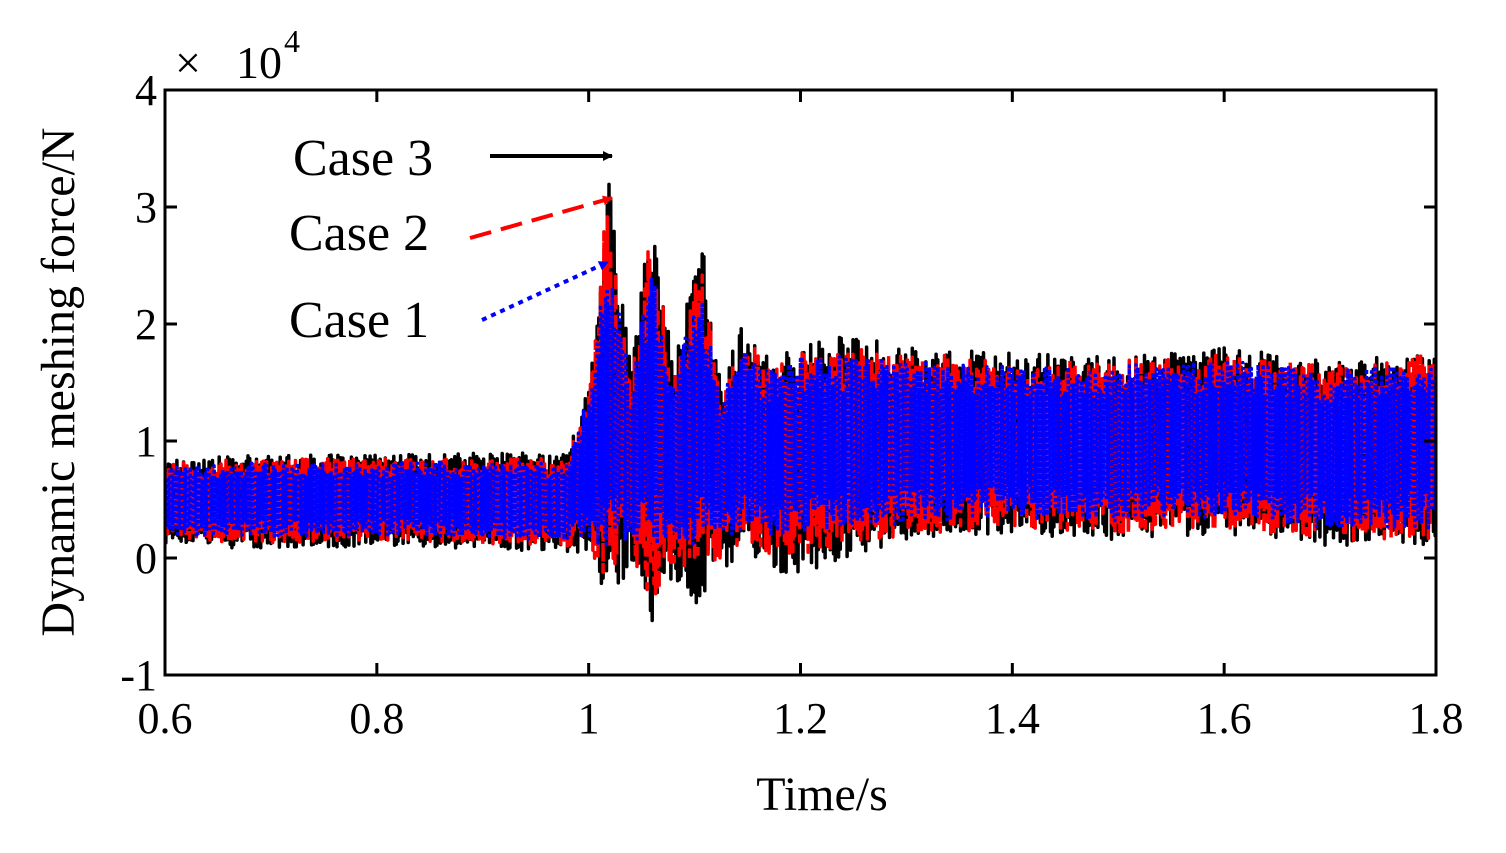  I want to click on y-tick-label: 2, so click(146, 324).